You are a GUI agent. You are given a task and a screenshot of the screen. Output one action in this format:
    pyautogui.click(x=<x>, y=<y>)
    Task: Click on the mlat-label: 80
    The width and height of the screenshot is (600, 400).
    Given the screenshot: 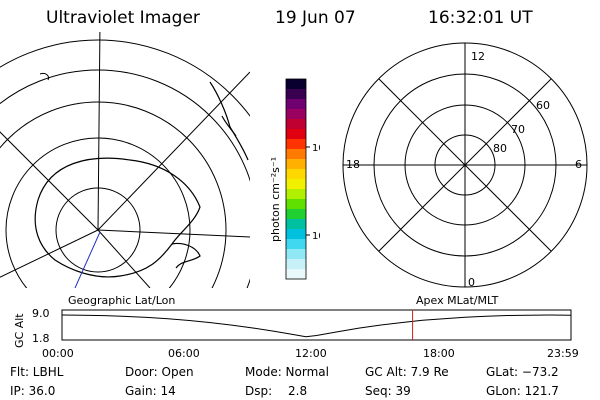 What is the action you would take?
    pyautogui.click(x=500, y=148)
    